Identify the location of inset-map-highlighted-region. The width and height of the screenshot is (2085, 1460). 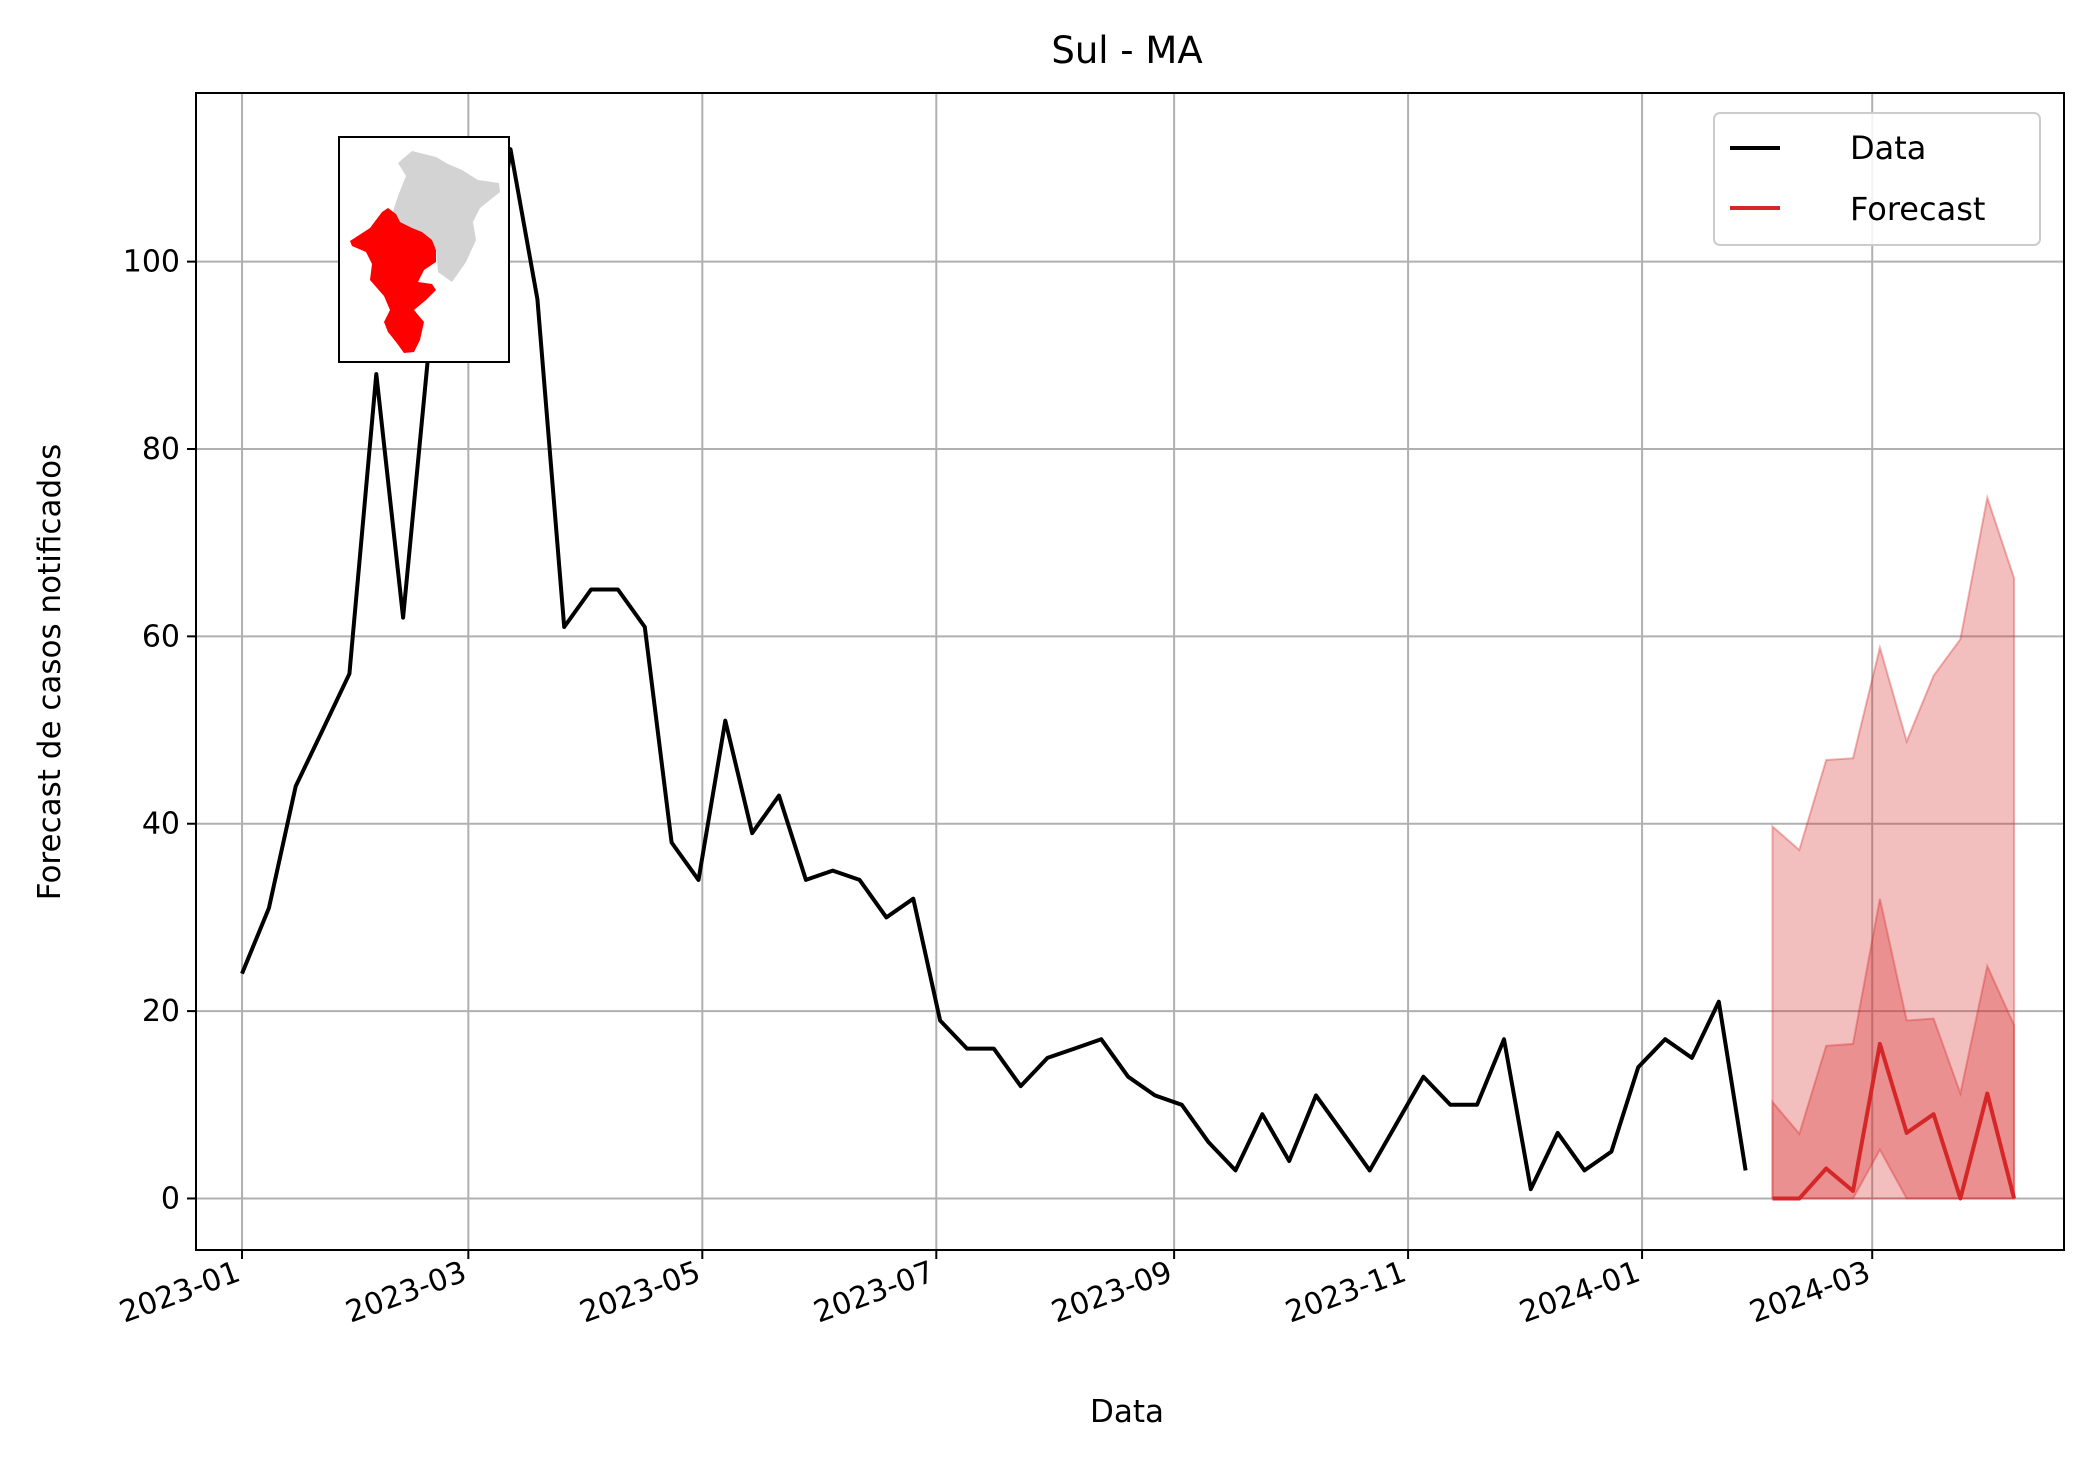
(393, 280).